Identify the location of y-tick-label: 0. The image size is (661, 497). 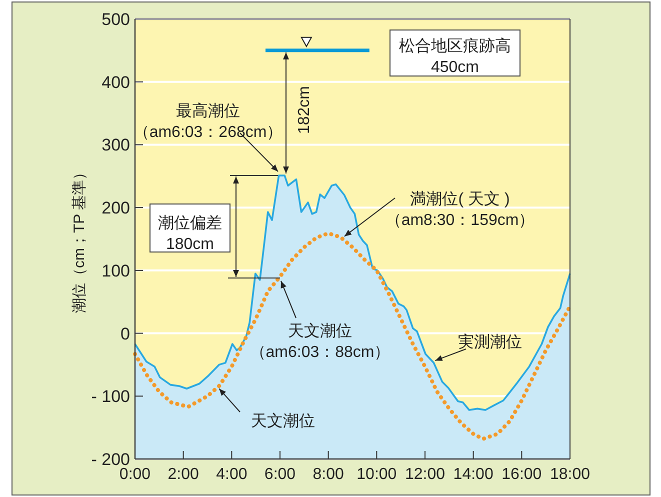
(125, 334).